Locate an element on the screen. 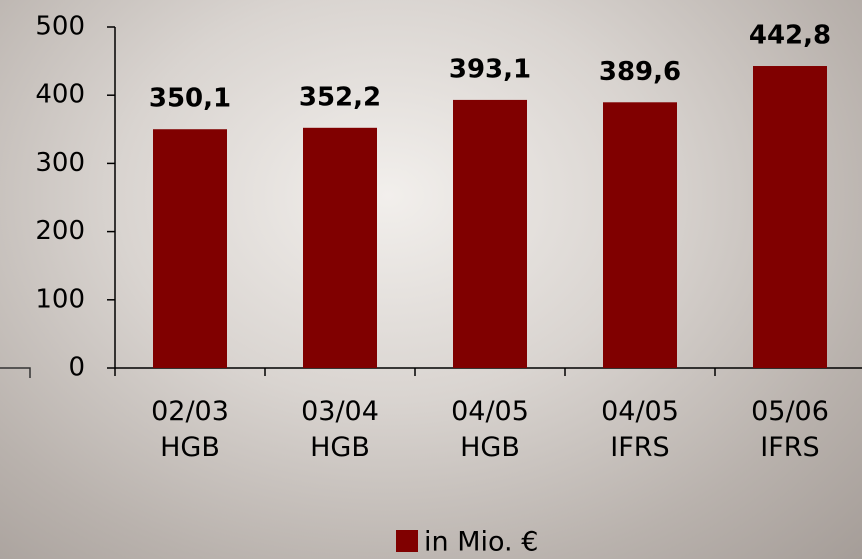  decoration is located at coordinates (15, 372).